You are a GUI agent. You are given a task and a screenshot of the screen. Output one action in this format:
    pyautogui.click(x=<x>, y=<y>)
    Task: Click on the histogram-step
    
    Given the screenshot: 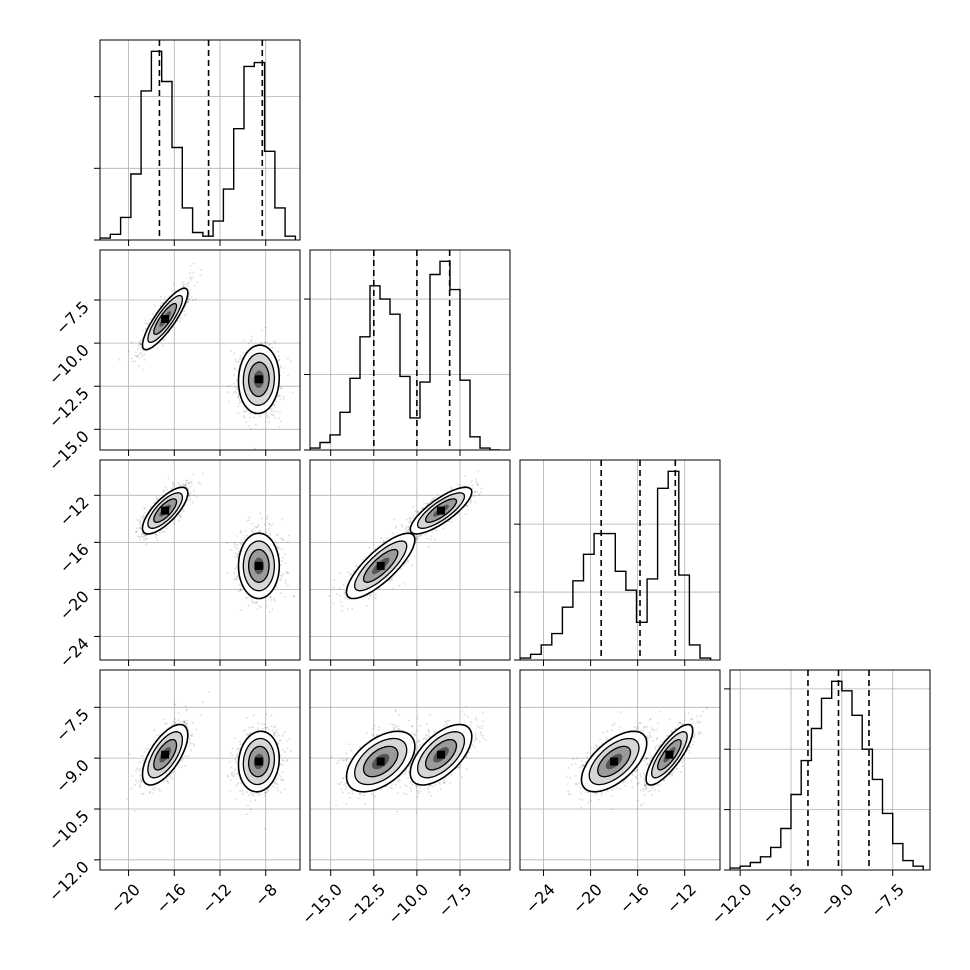 What is the action you would take?
    pyautogui.click(x=405, y=355)
    